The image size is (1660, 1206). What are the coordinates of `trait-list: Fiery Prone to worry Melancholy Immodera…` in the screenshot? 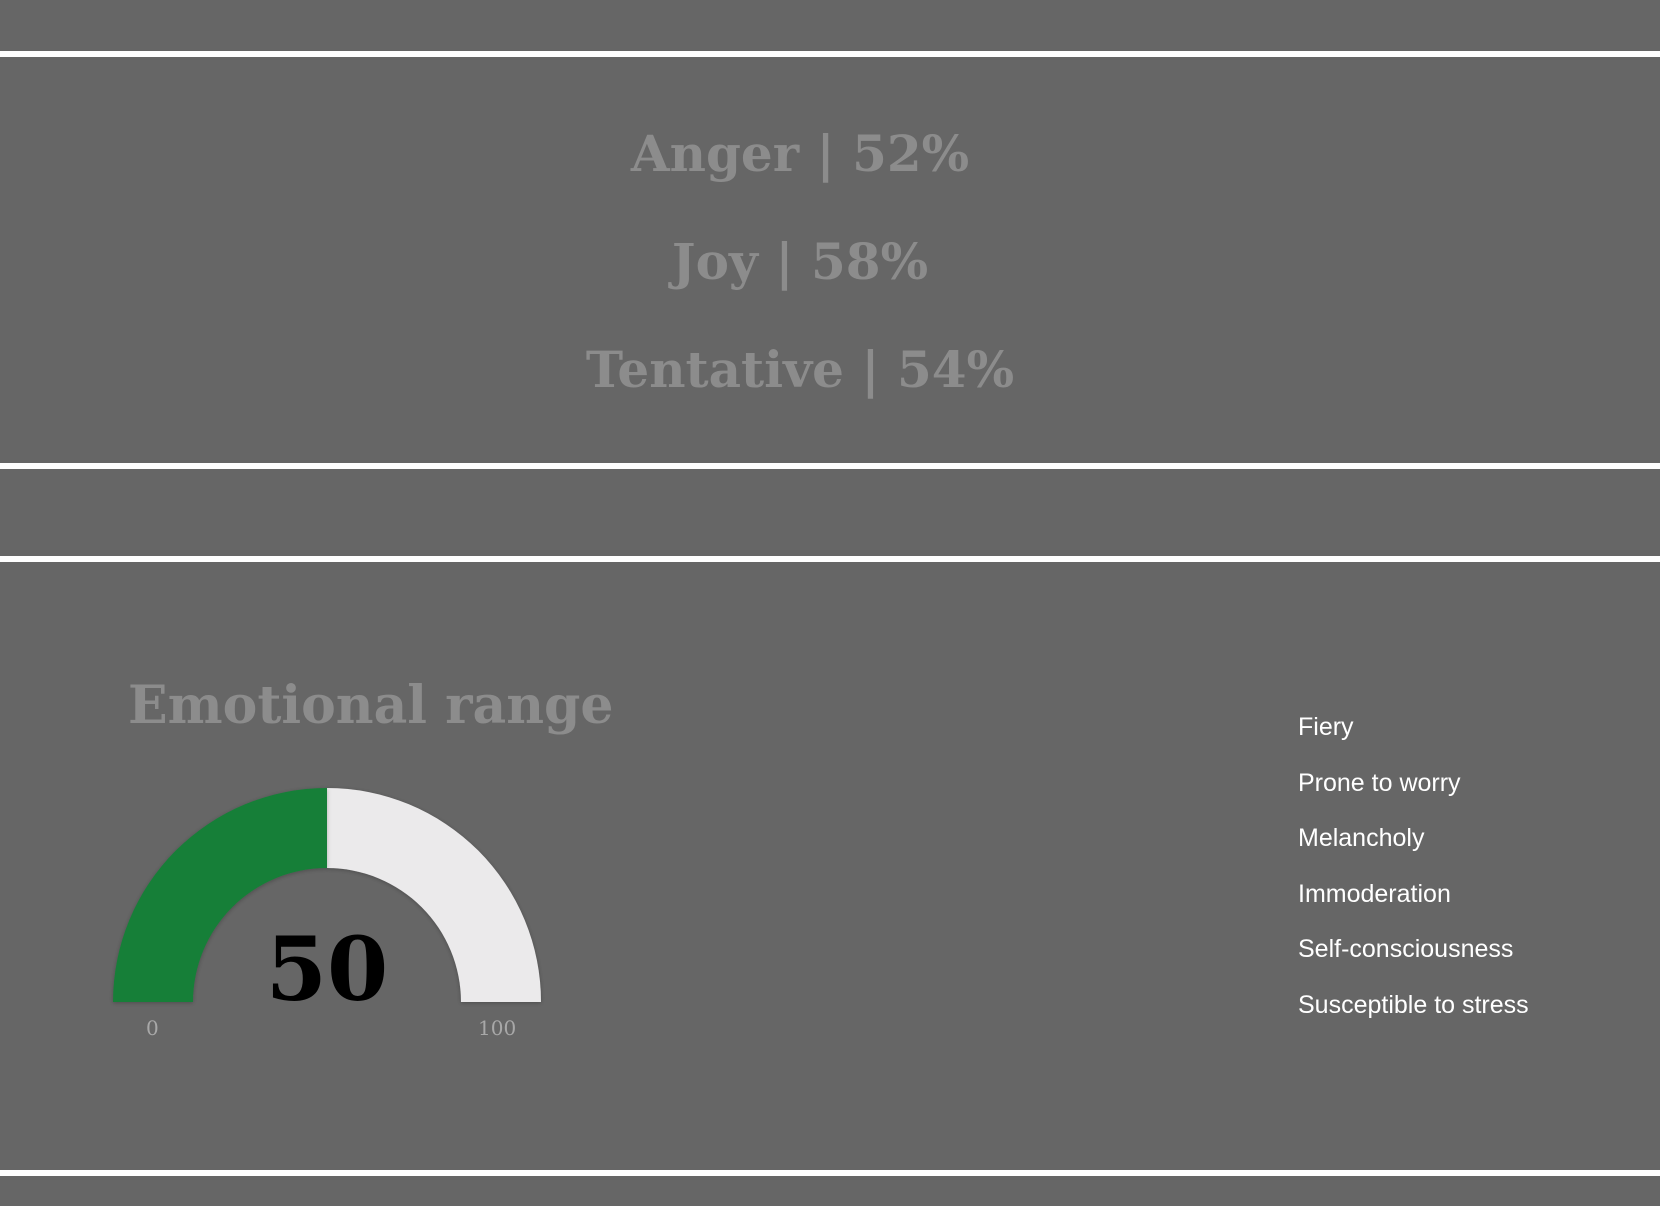 It's located at (1413, 874).